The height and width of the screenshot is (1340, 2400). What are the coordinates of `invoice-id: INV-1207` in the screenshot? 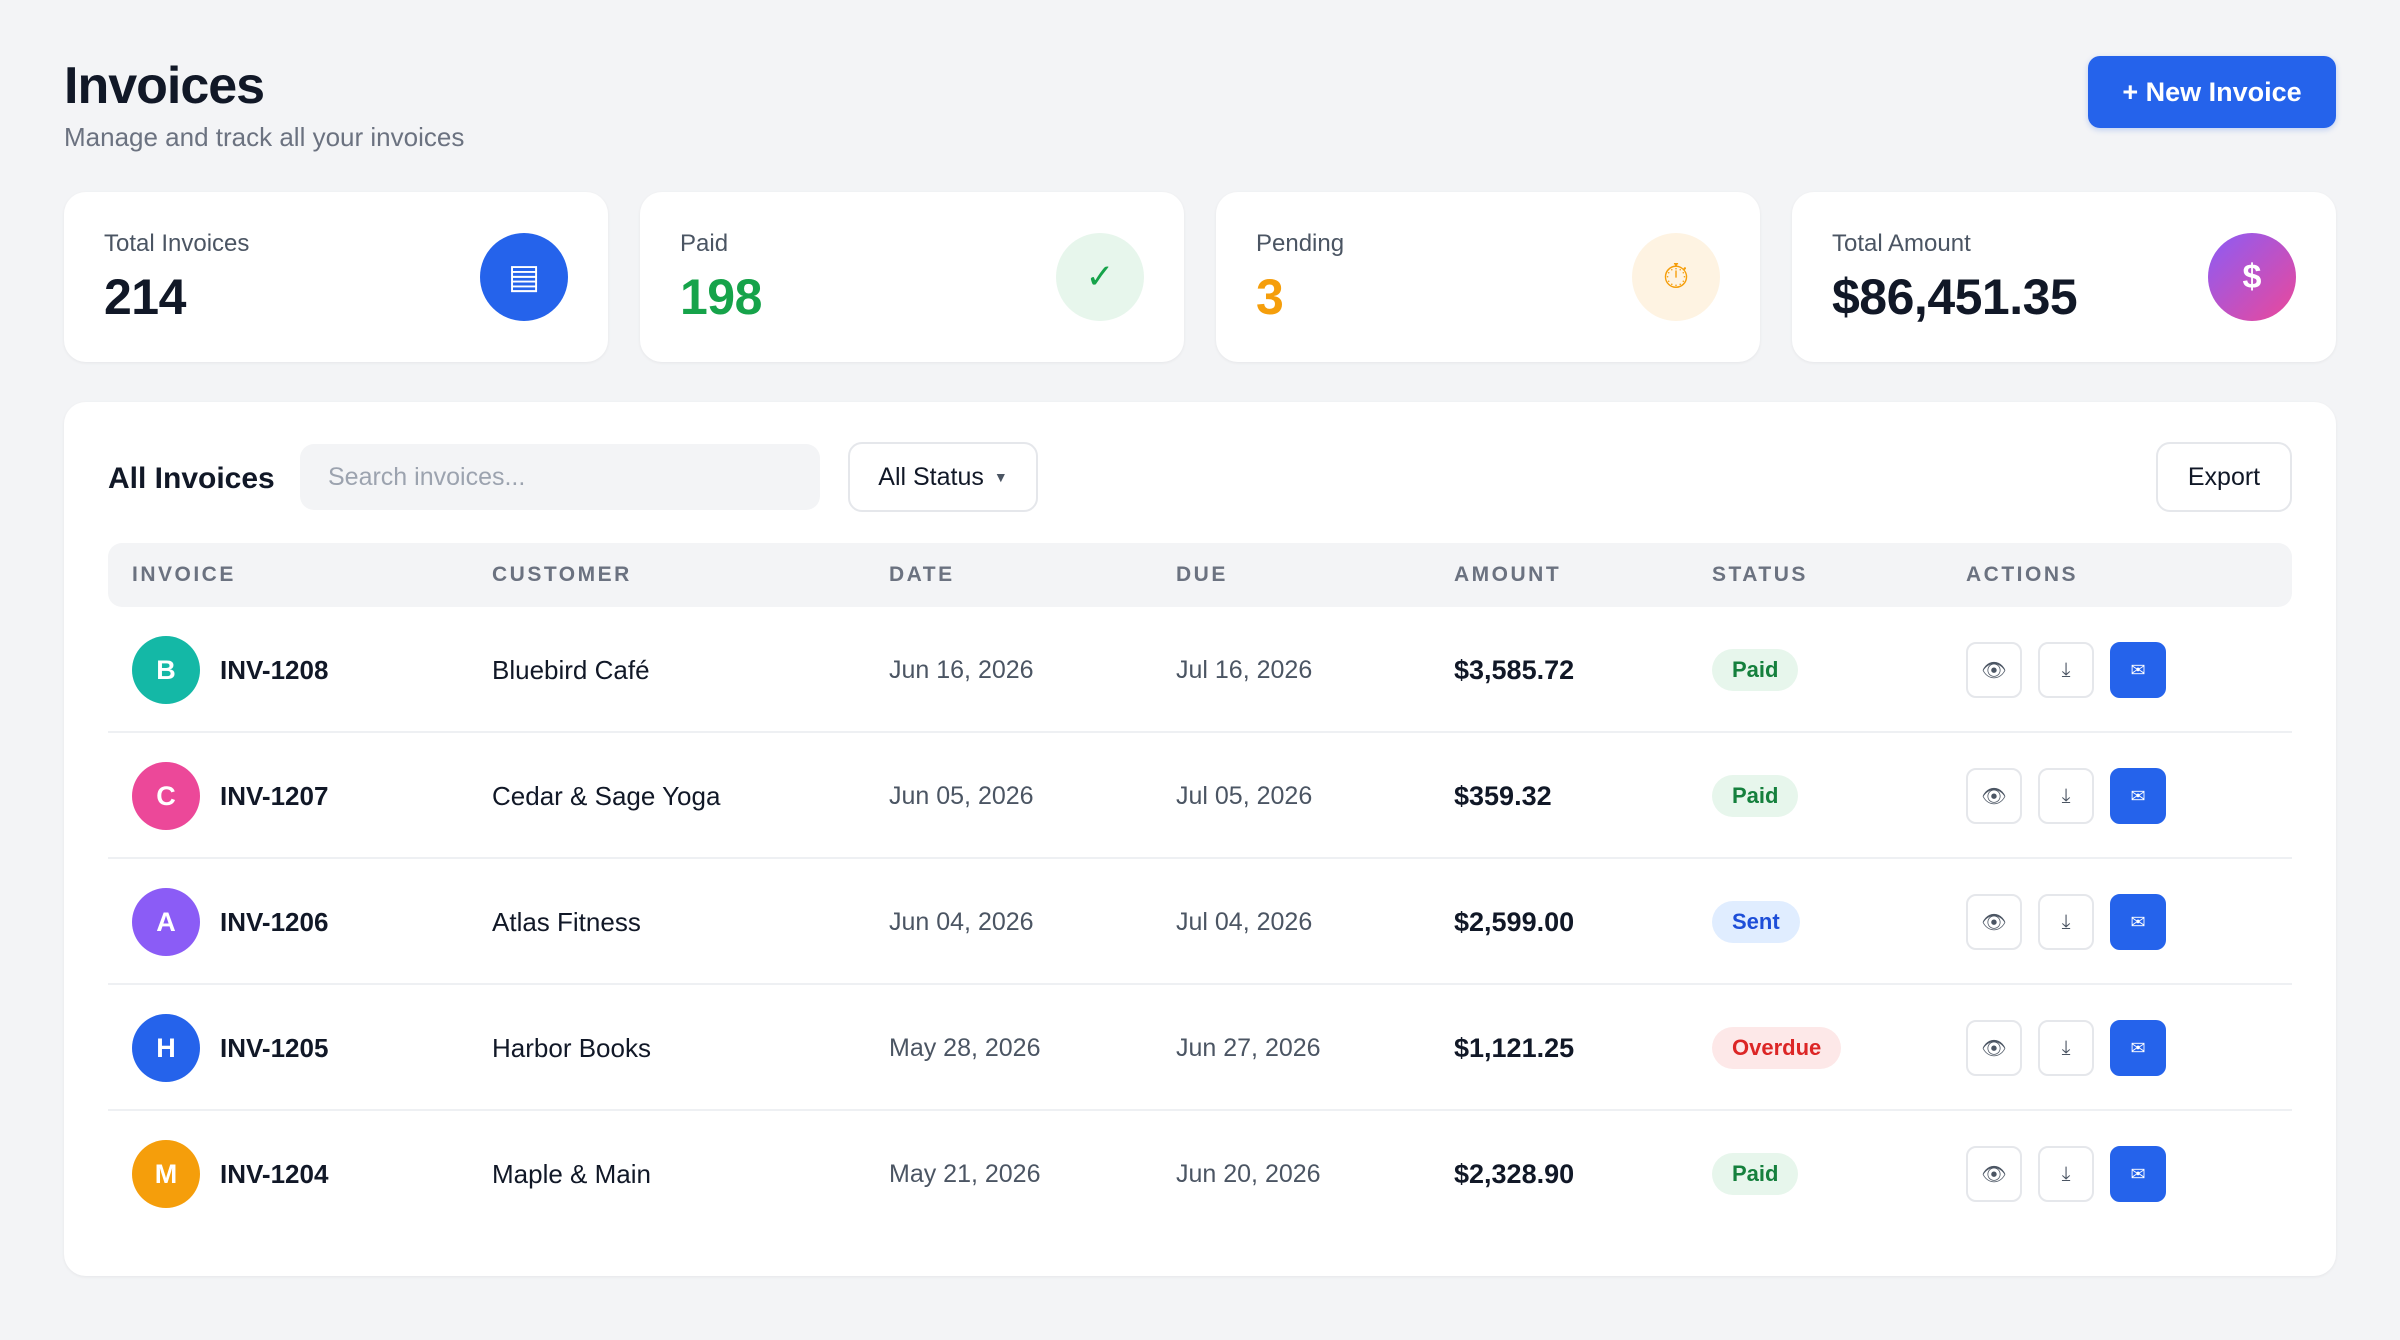 It's located at (274, 796).